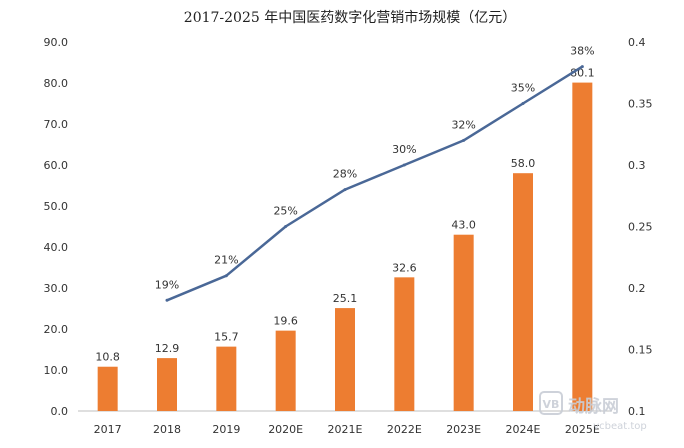 Image resolution: width=684 pixels, height=448 pixels. I want to click on y-left-tick-label: 40.0, so click(56, 247).